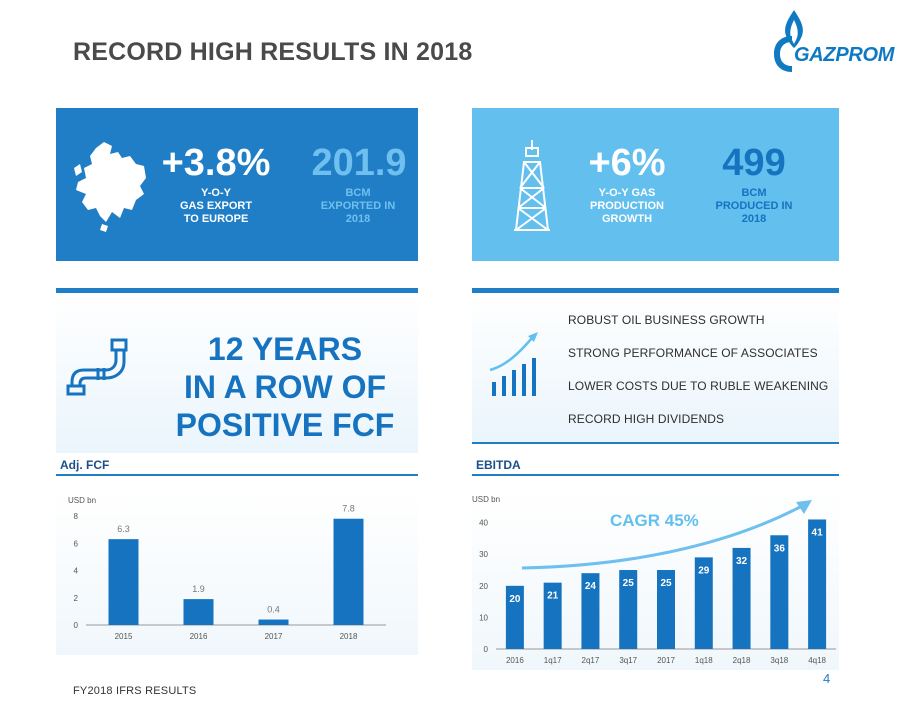 This screenshot has height=701, width=907. What do you see at coordinates (627, 163) in the screenshot?
I see `production-growth-value: +6%` at bounding box center [627, 163].